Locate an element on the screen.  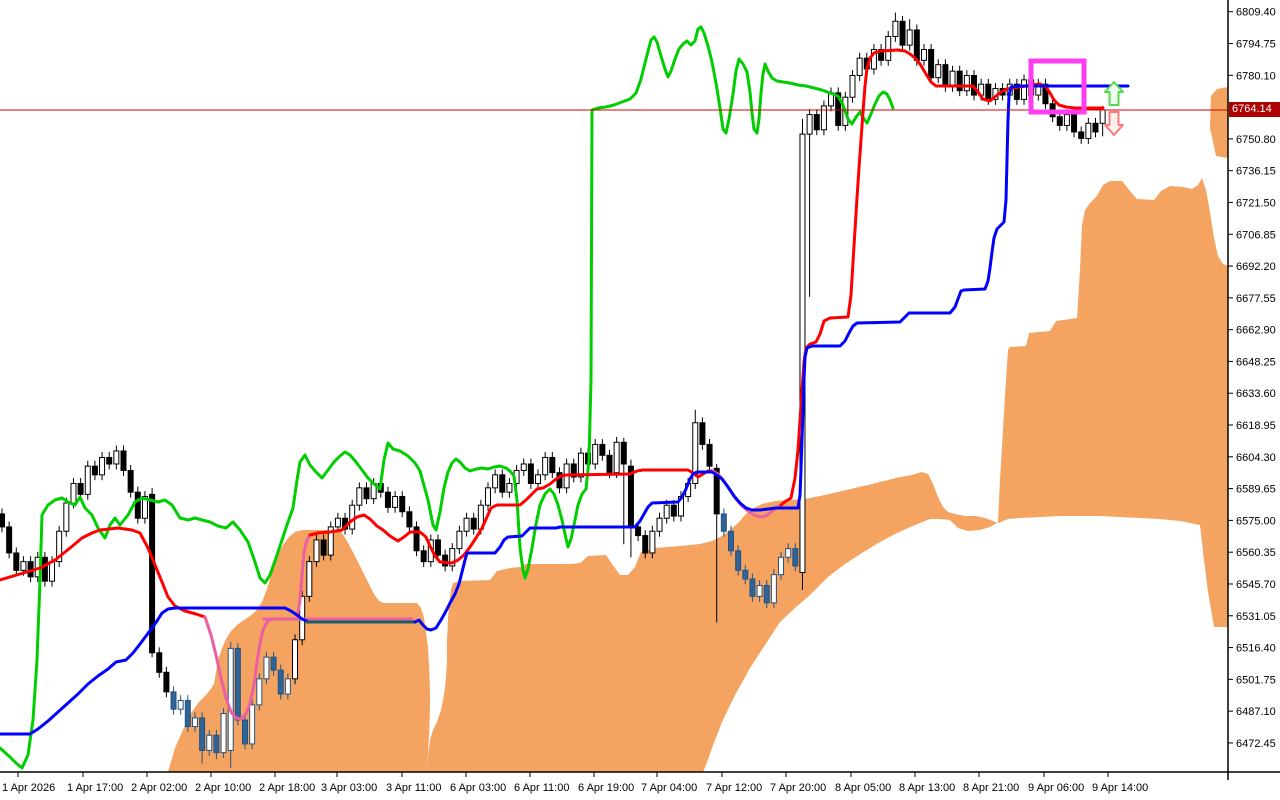
price-axis-label: 6560.35 is located at coordinates (1256, 553).